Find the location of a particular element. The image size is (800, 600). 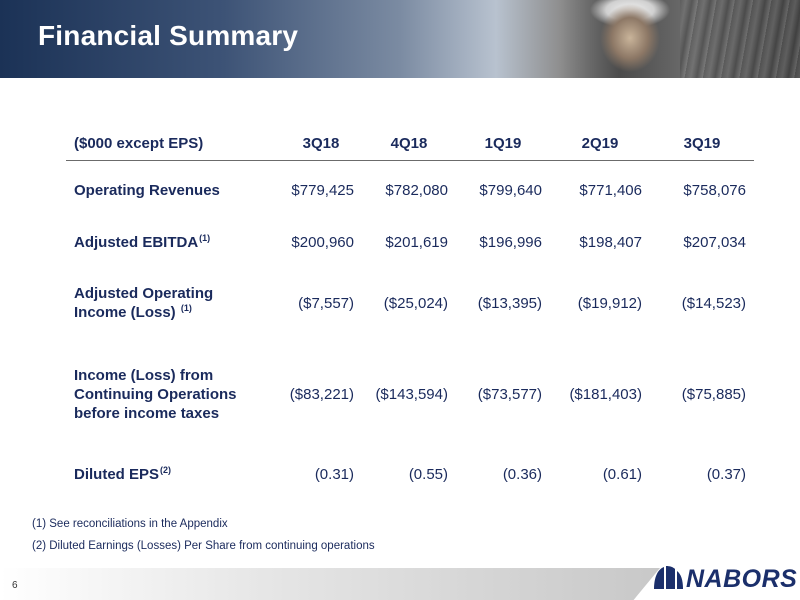

slide-title: Financial Summary is located at coordinates (168, 35).